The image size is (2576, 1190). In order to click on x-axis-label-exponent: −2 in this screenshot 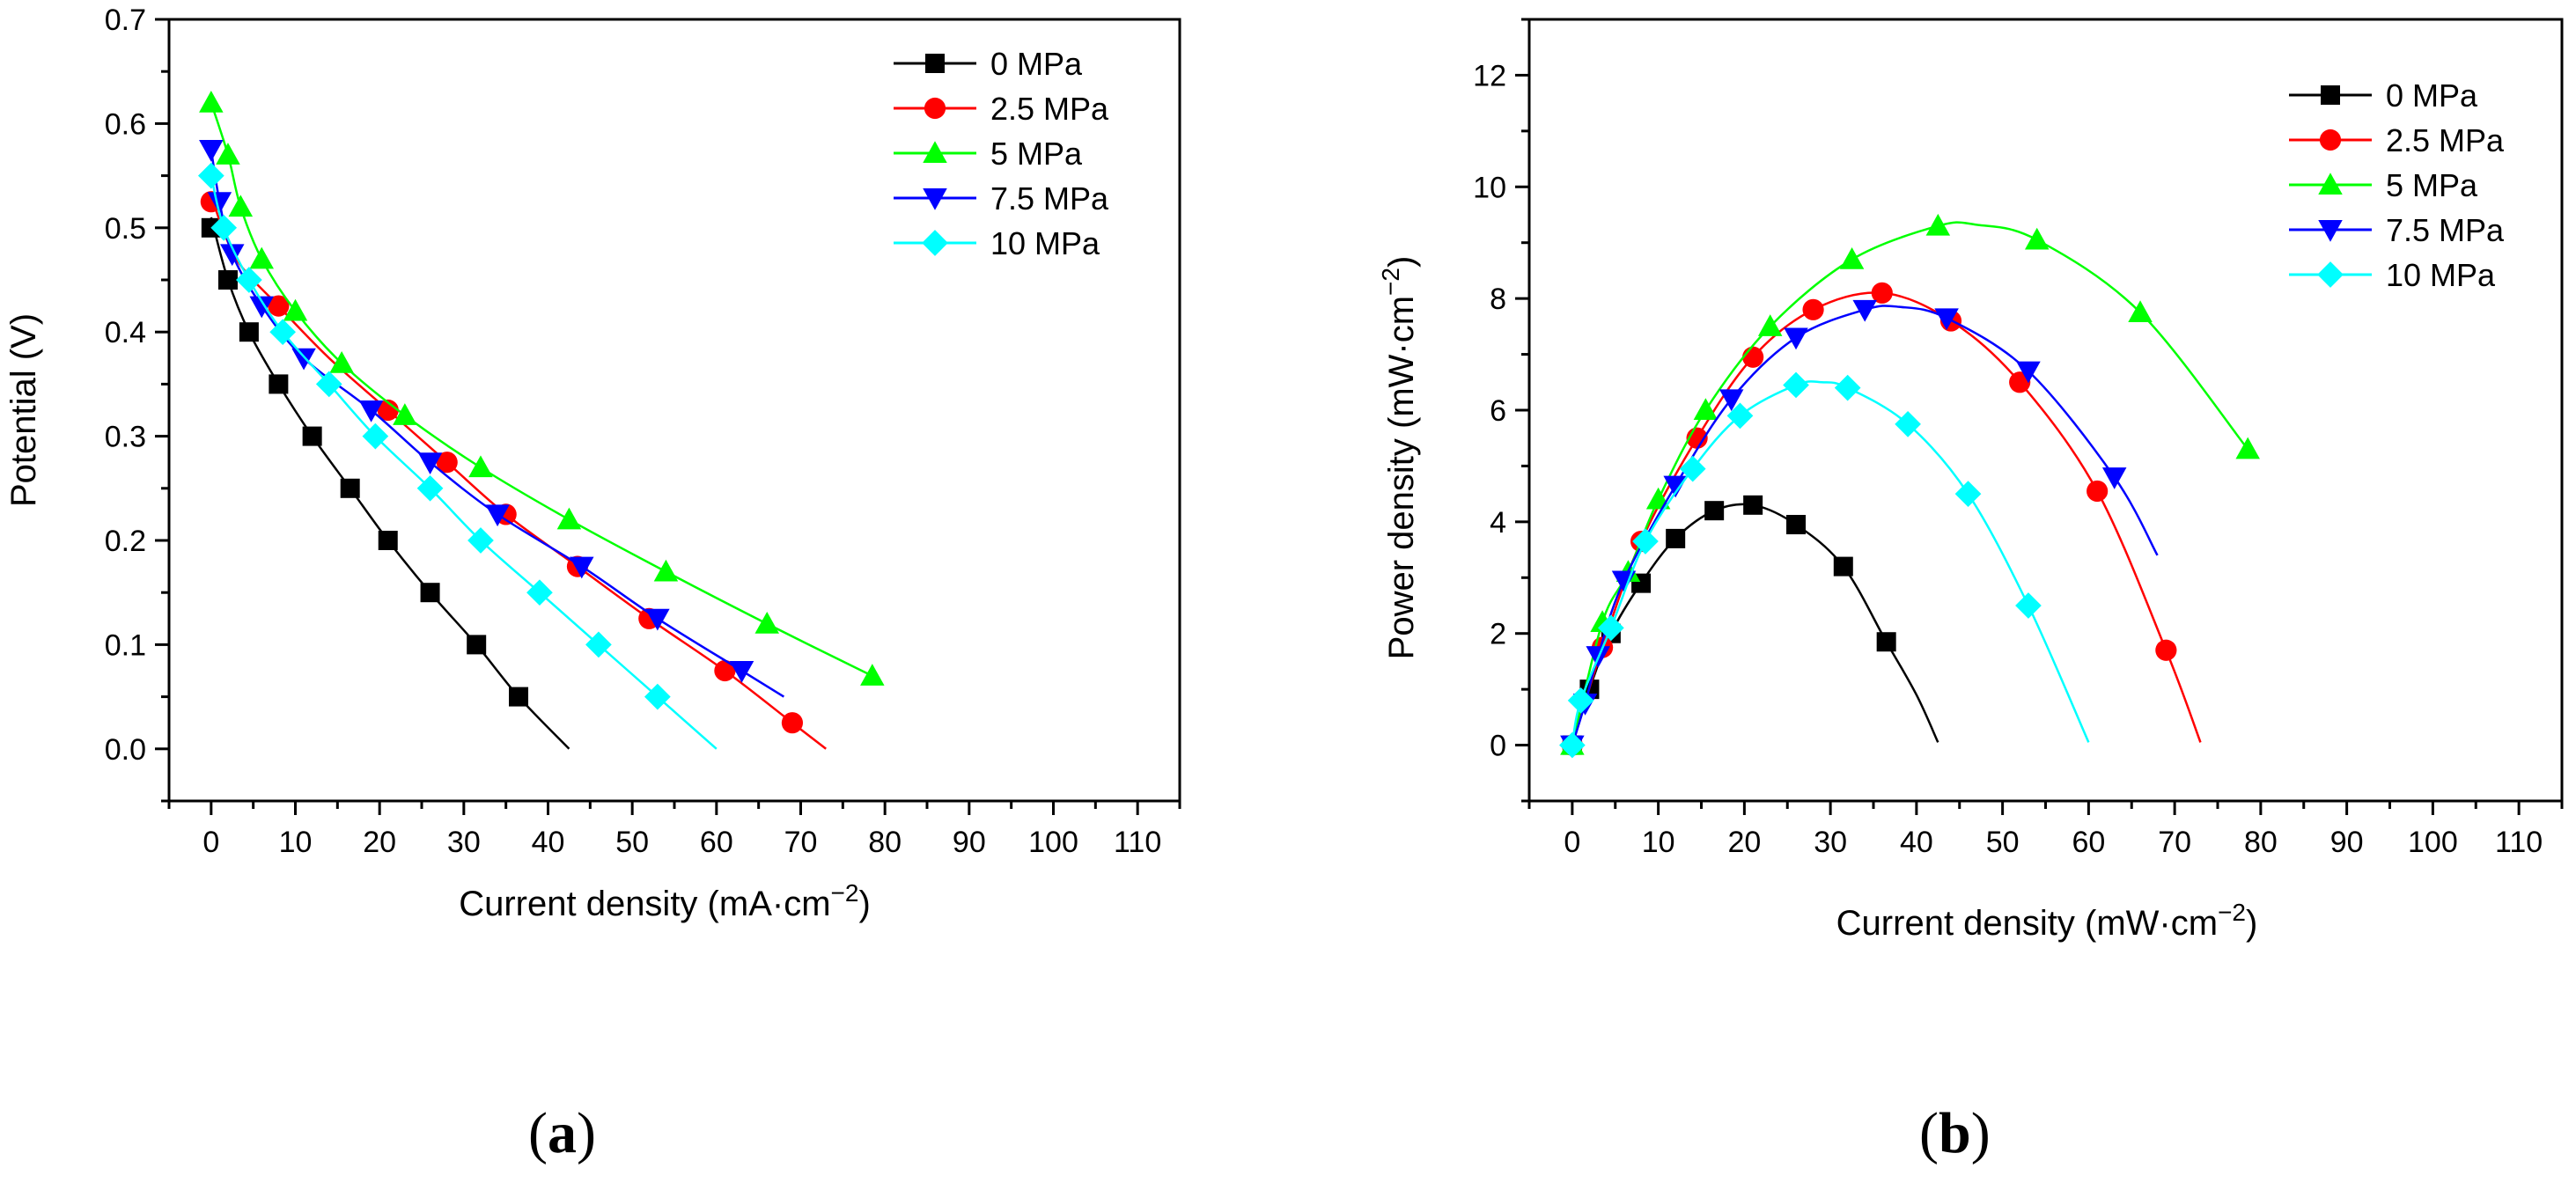, I will do `click(2232, 912)`.